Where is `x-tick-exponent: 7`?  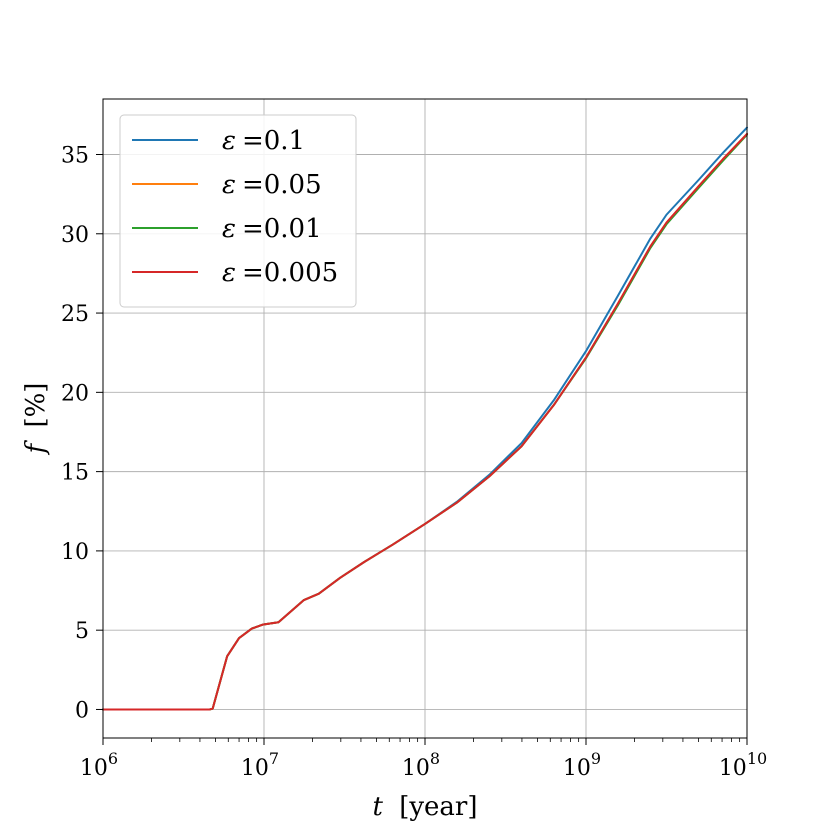 x-tick-exponent: 7 is located at coordinates (274, 758).